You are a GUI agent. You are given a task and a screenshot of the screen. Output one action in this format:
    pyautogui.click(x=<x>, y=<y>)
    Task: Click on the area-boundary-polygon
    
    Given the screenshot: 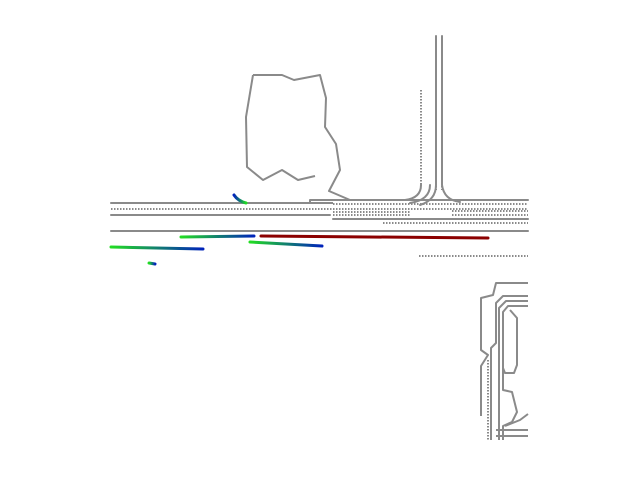 What is the action you would take?
    pyautogui.click(x=298, y=139)
    